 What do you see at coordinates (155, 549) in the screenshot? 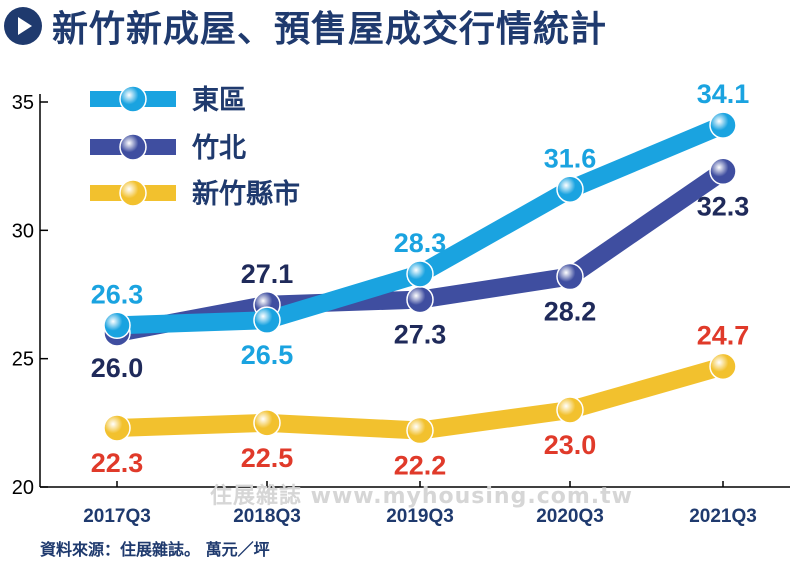
I see `source-note: 資料來源：住展雜誌。 萬元／坪` at bounding box center [155, 549].